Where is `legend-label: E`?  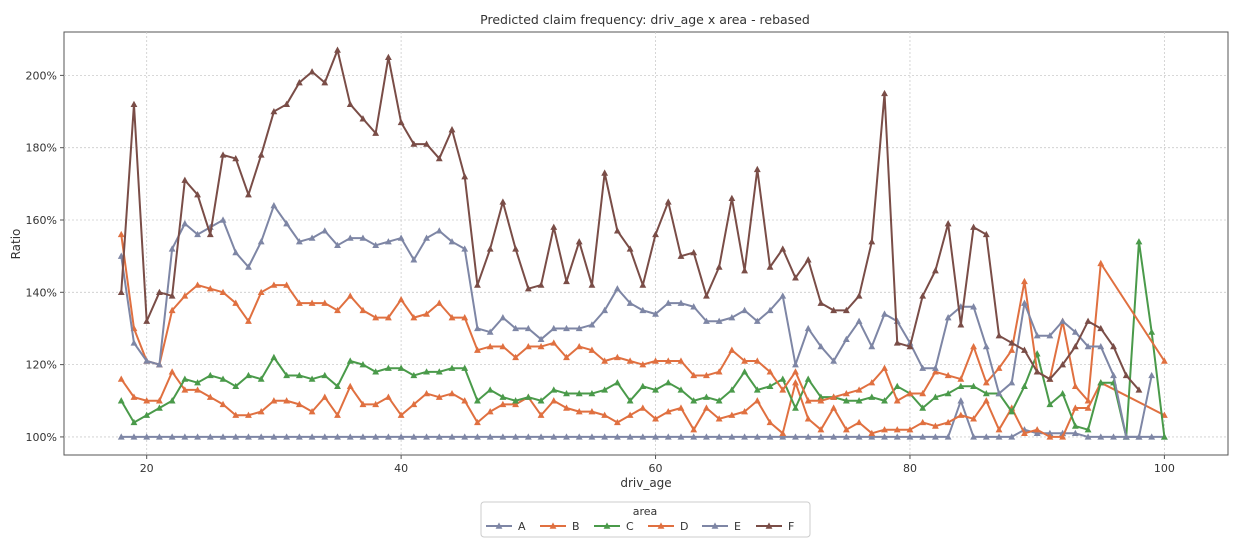
legend-label: E is located at coordinates (737, 526).